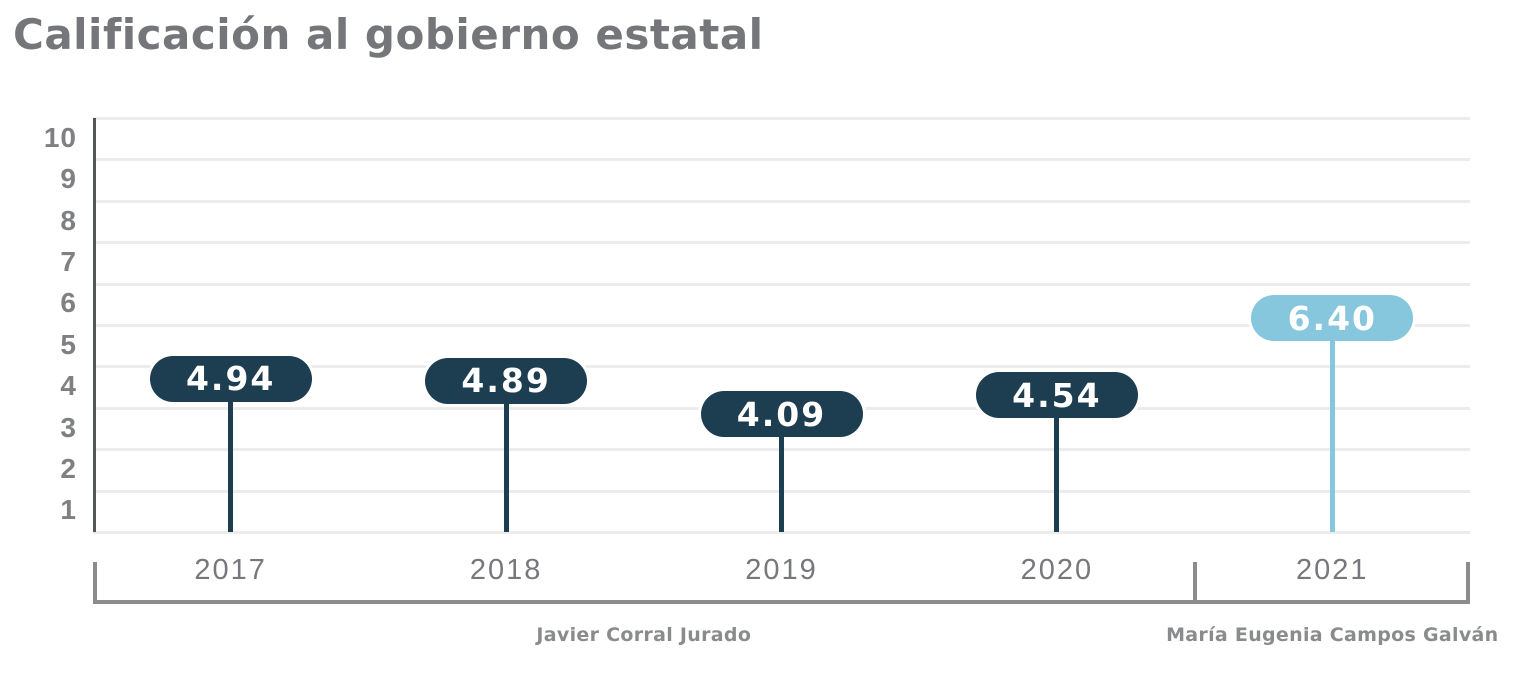  What do you see at coordinates (1332, 635) in the screenshot?
I see `governor-name-label: María Eugenia Campos Galván` at bounding box center [1332, 635].